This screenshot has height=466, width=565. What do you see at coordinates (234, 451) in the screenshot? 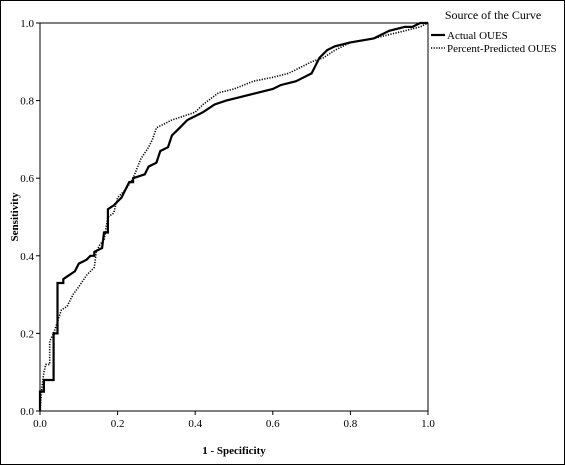
I see `x-axis-title: 1 - Specificity` at bounding box center [234, 451].